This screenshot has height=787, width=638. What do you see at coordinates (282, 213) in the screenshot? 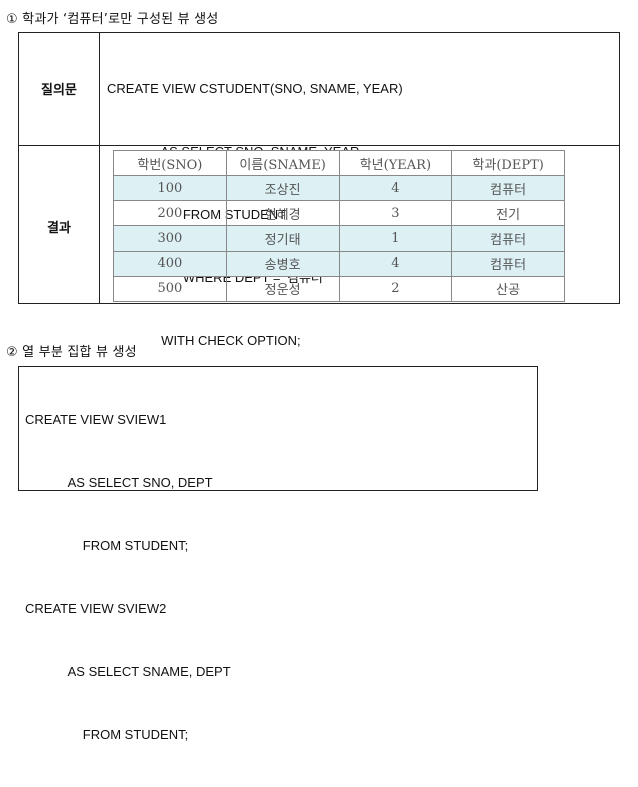
I see `cell-sname: 현혜경` at bounding box center [282, 213].